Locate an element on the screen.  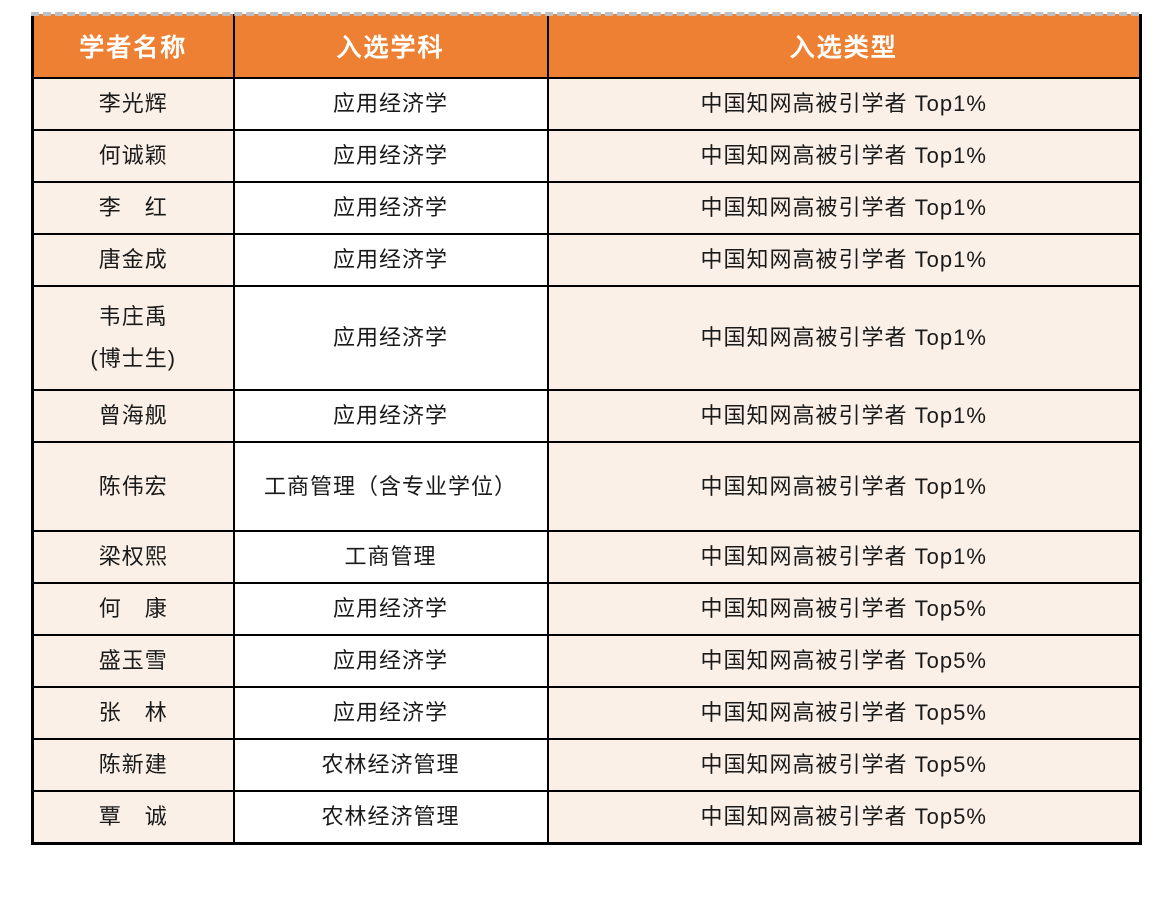
cell-name: 陈伟宏 is located at coordinates (133, 486).